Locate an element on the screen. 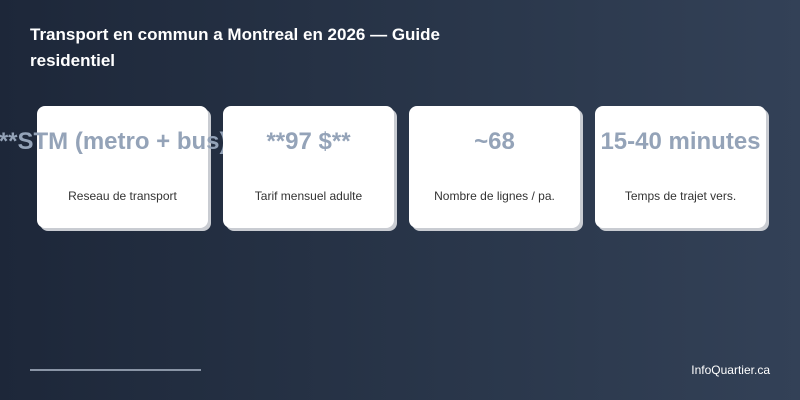 This screenshot has width=800, height=400. source: InfoQuartier.ca is located at coordinates (730, 370).